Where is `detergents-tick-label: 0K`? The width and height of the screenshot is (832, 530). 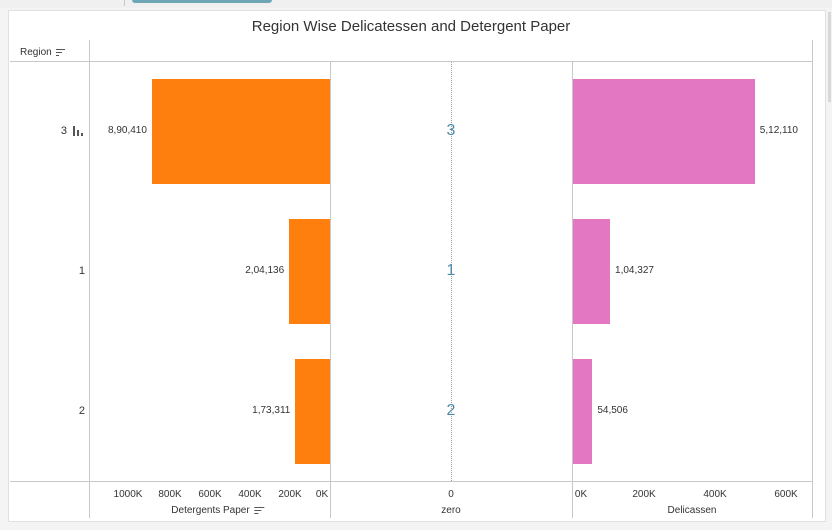 detergents-tick-label: 0K is located at coordinates (322, 494).